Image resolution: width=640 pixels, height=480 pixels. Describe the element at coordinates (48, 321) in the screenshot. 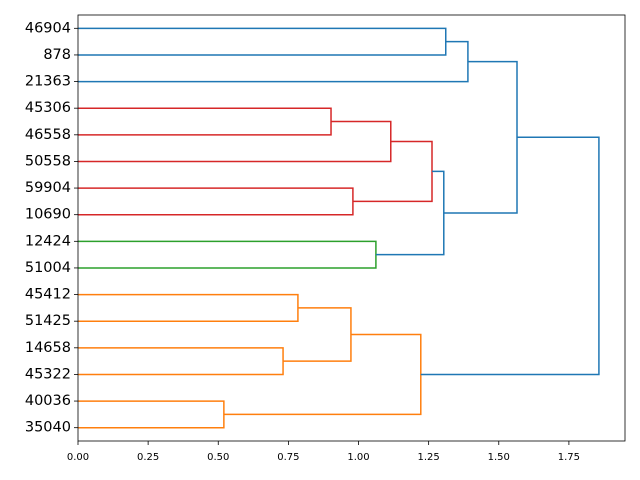

I see `leaf-label: 51425` at that location.